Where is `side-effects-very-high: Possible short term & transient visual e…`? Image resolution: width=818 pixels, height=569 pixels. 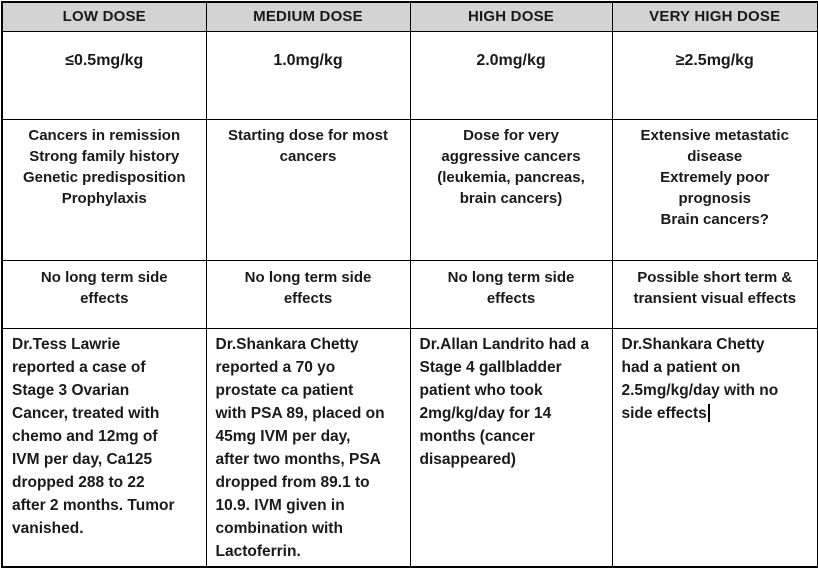
side-effects-very-high: Possible short term & transient visual e… is located at coordinates (714, 294).